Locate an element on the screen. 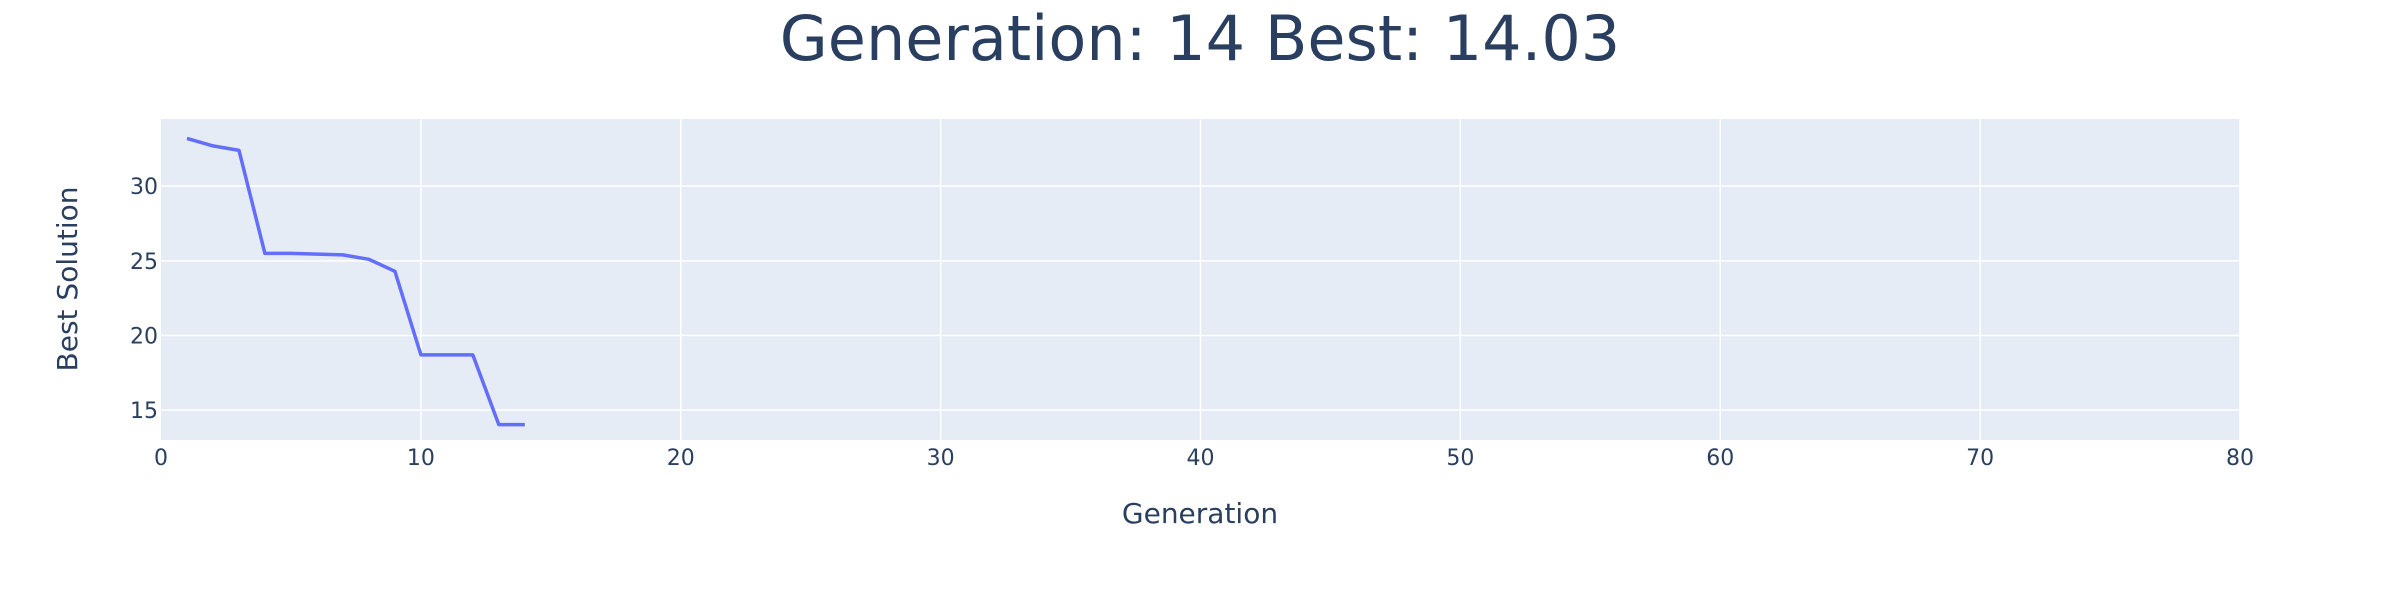  y-tick-label: 15 is located at coordinates (144, 411).